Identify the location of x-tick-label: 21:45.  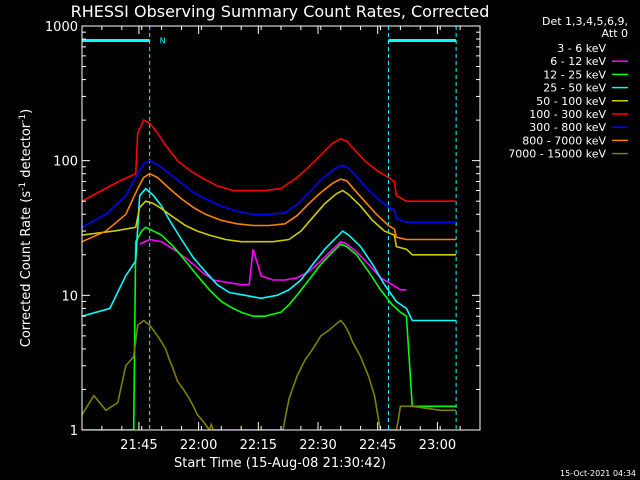
(138, 445).